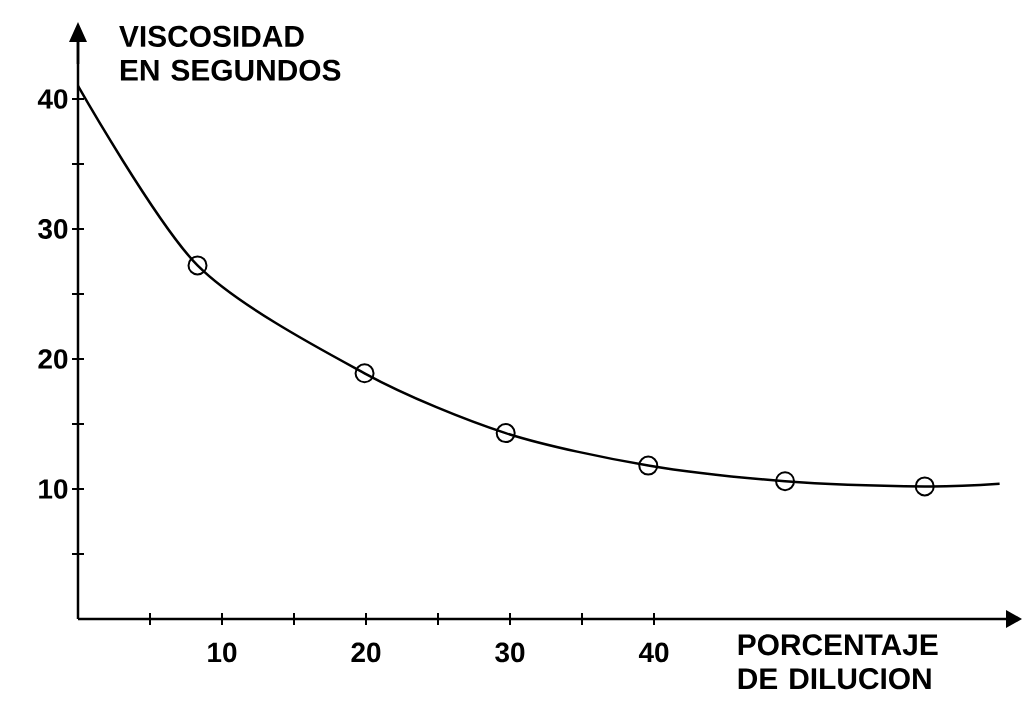  Describe the element at coordinates (53, 359) in the screenshot. I see `y-tick-label: 20` at that location.